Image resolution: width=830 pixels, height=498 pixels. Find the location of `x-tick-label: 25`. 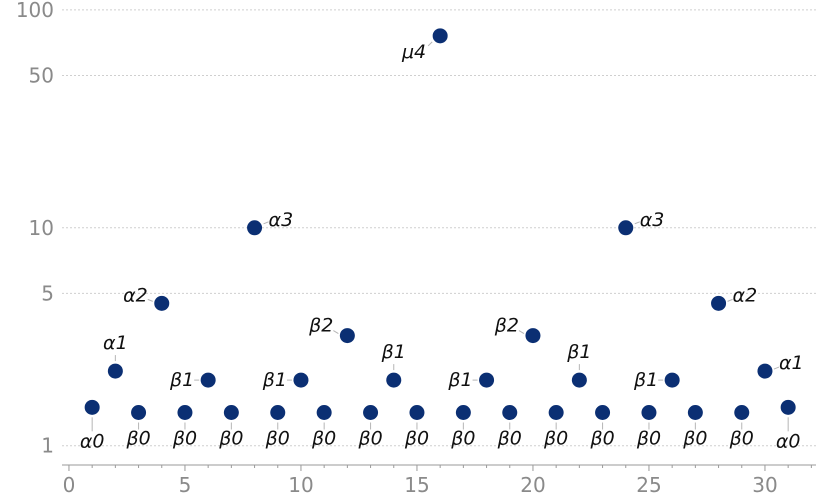

x-tick-label: 25 is located at coordinates (648, 485).